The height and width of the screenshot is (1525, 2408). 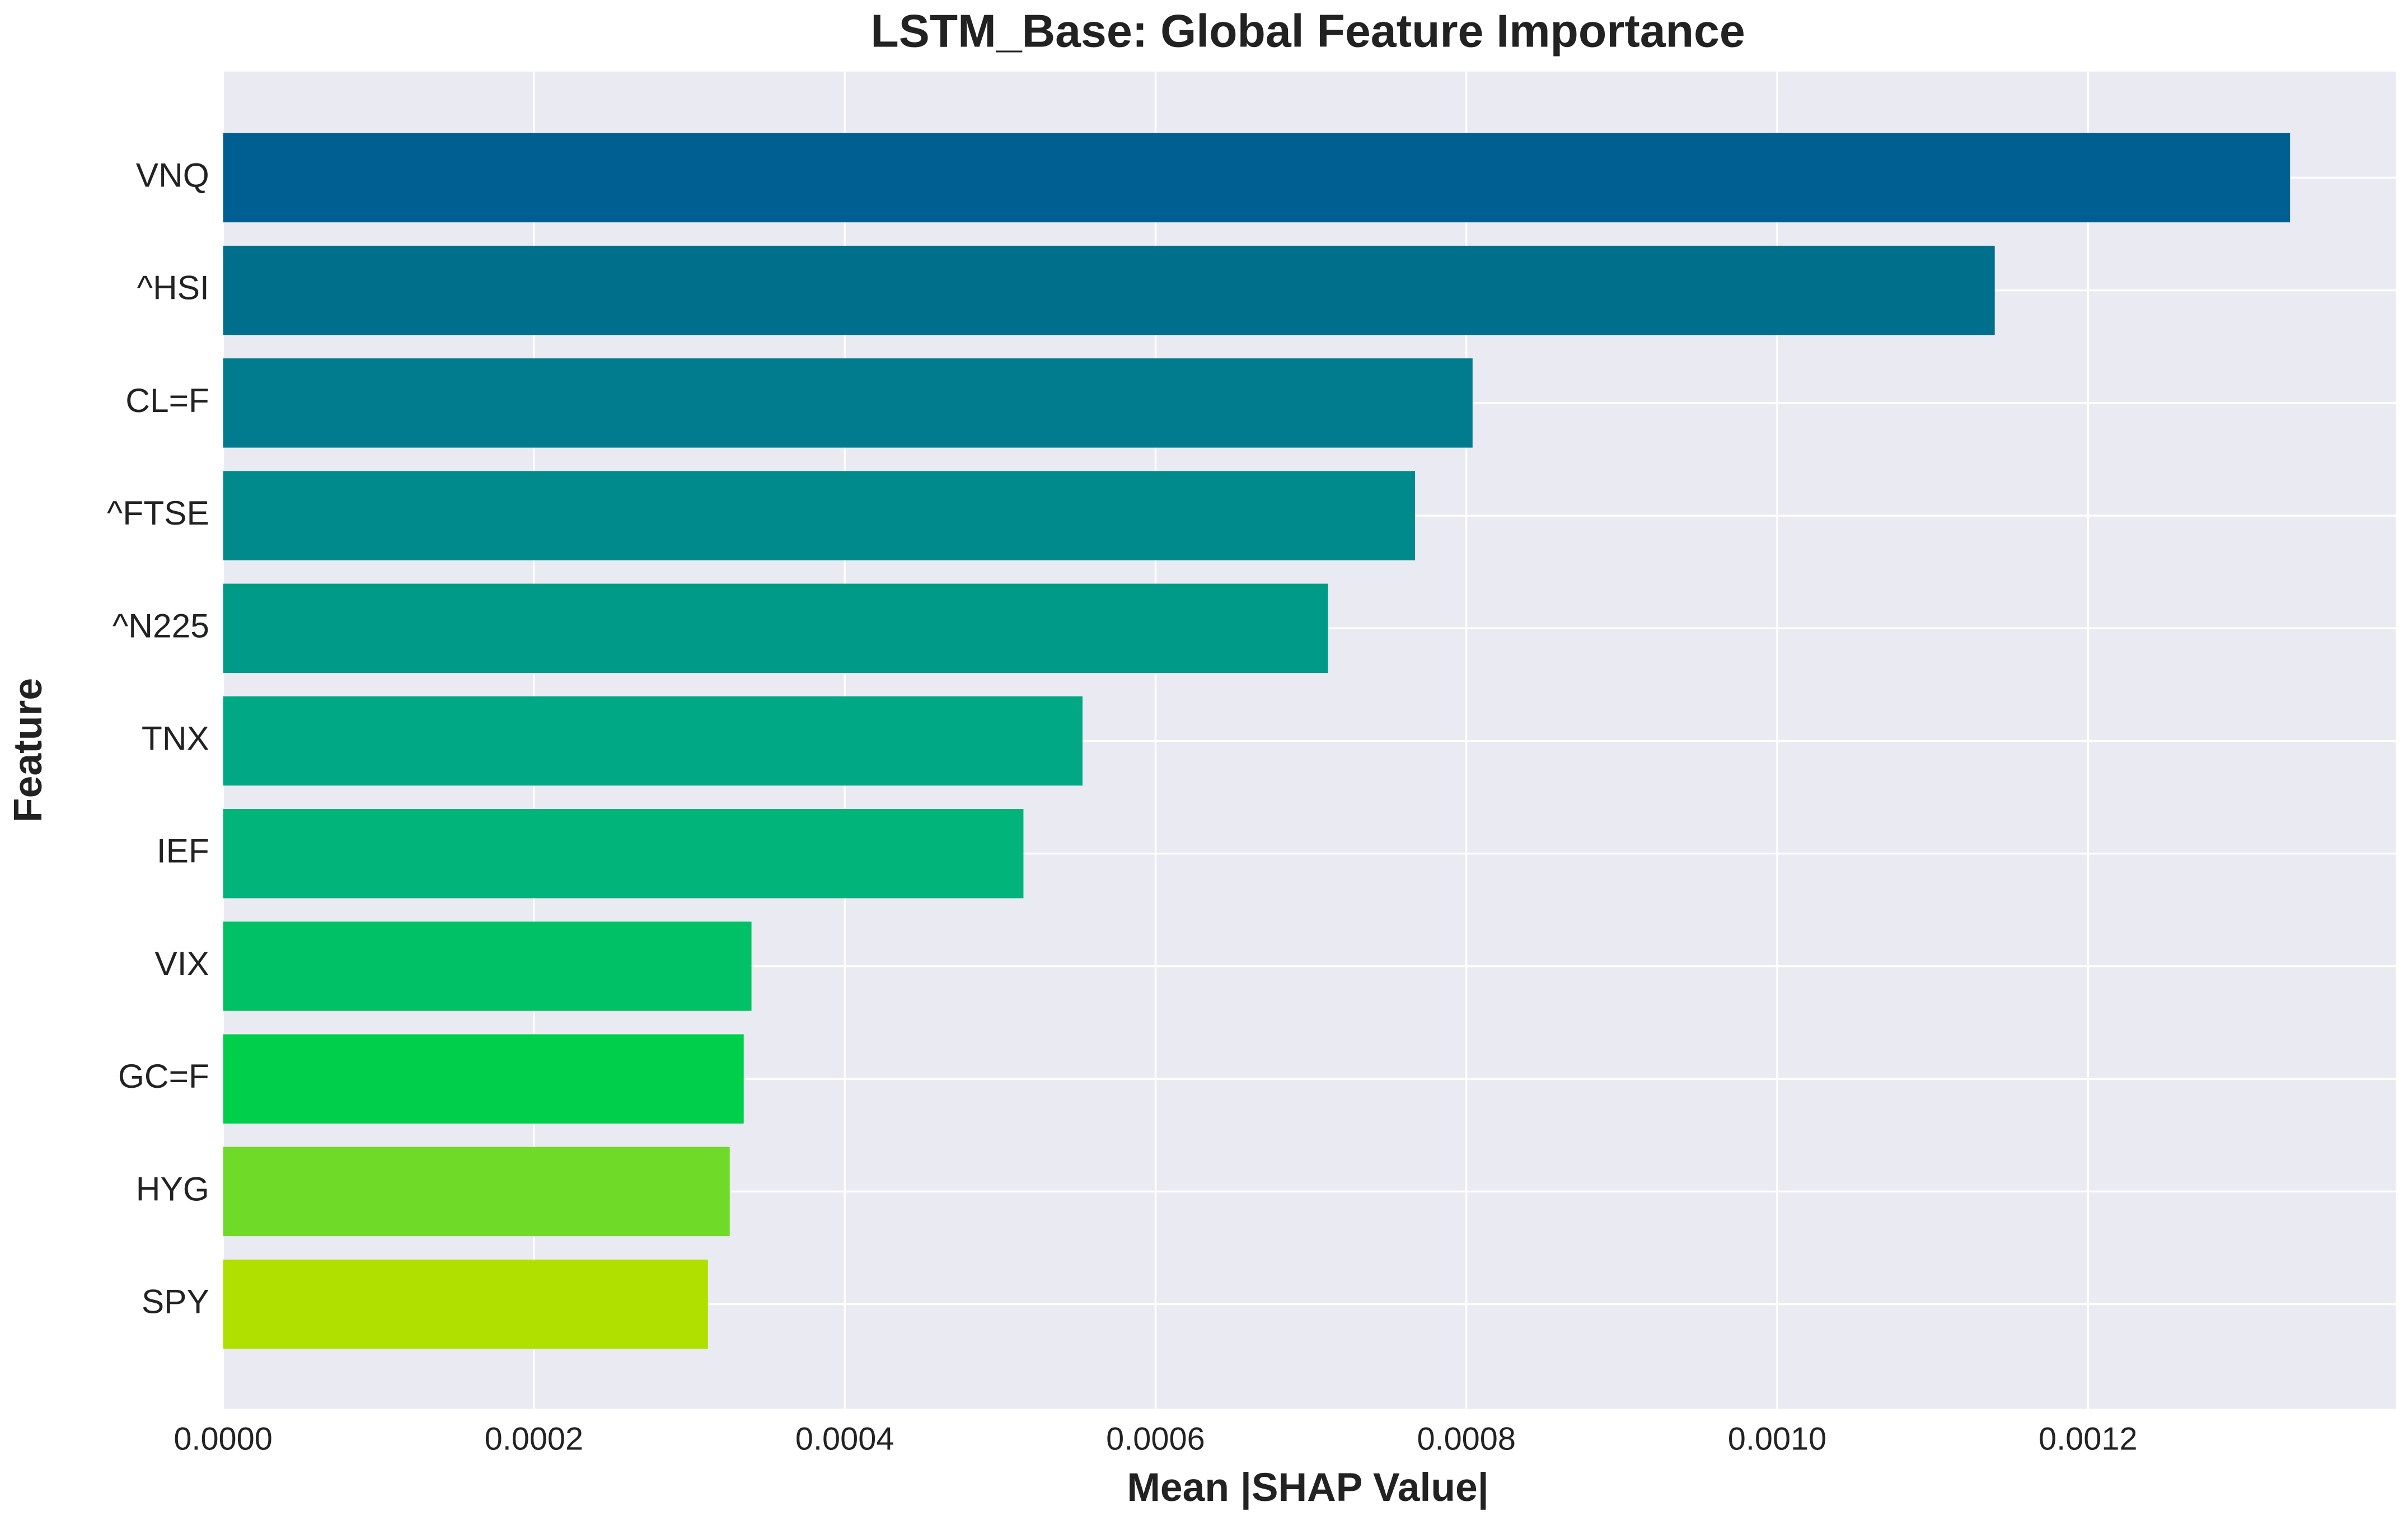 What do you see at coordinates (163, 1076) in the screenshot?
I see `y-tick-label: GC=F` at bounding box center [163, 1076].